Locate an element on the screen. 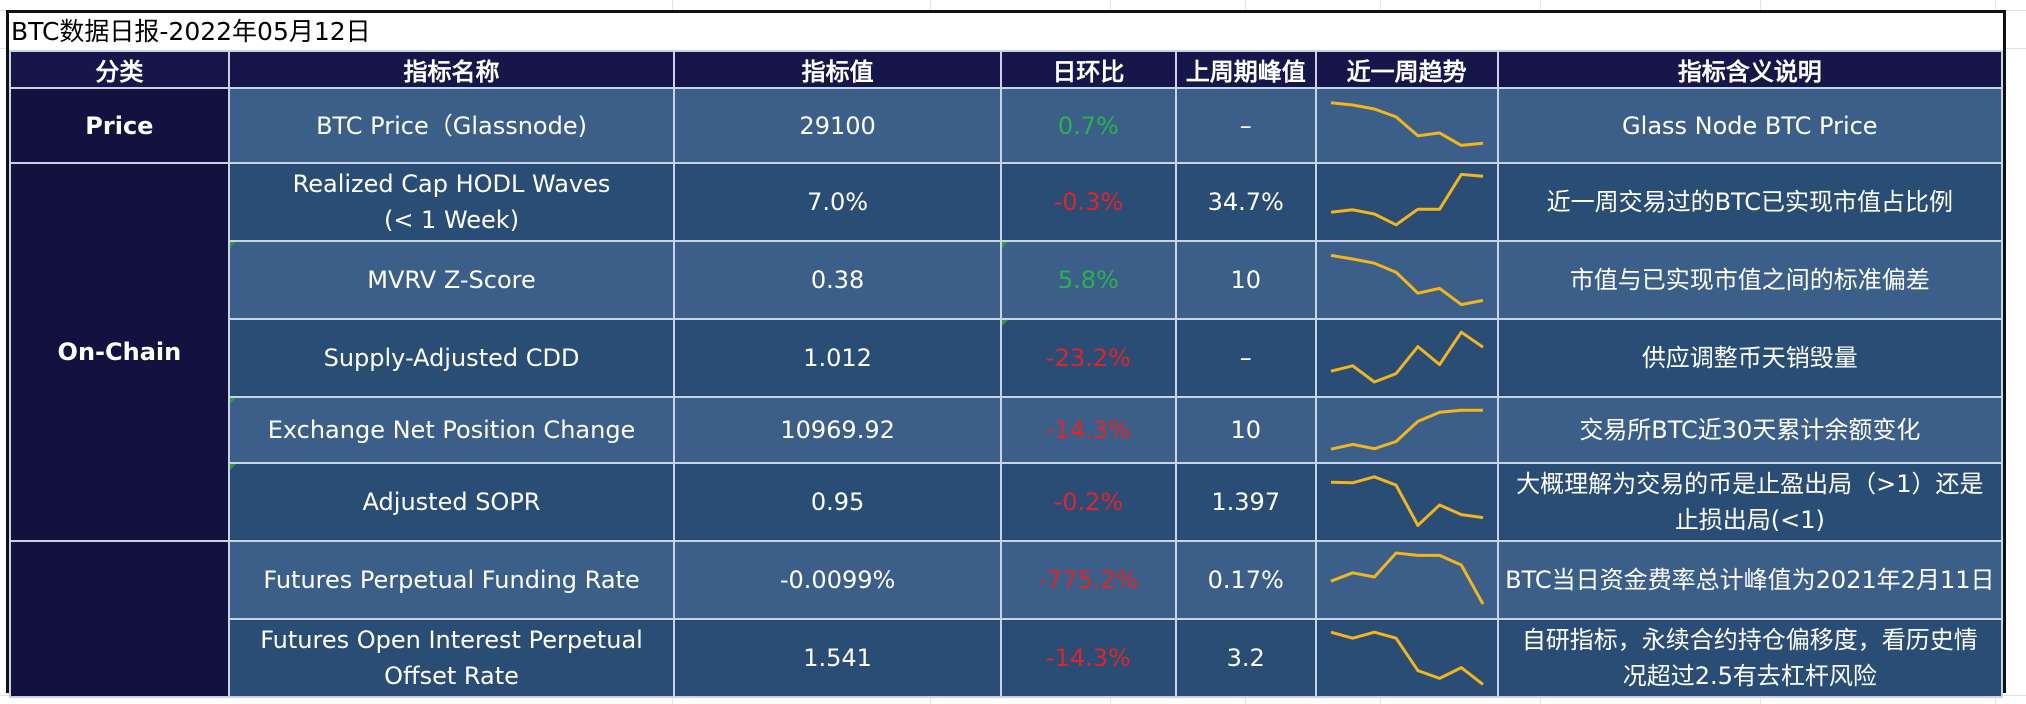  category-cell-derivatives is located at coordinates (119, 619).